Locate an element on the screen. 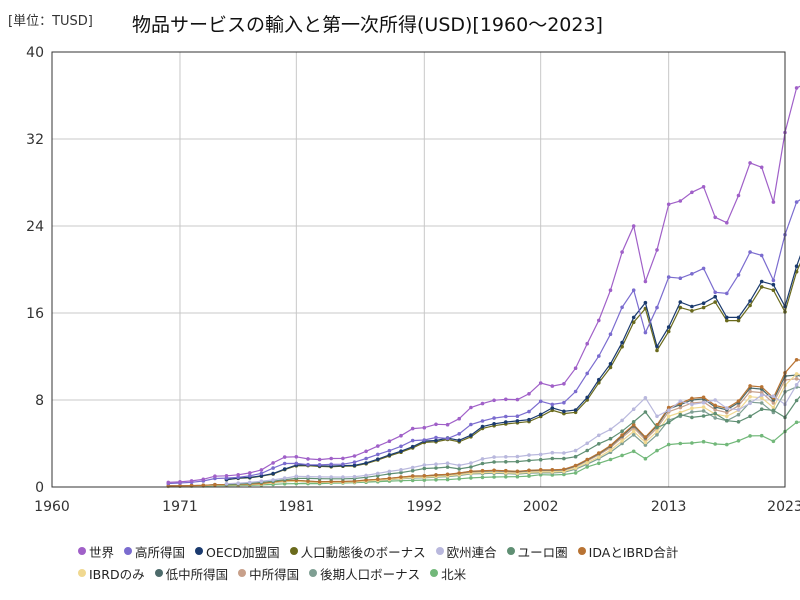 The image size is (800, 600). x-tick-label: 2013 is located at coordinates (669, 507).